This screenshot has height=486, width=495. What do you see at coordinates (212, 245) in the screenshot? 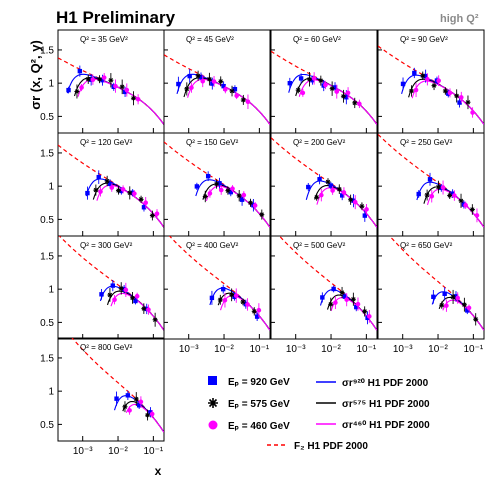
I see `q2-label: Q² = 400 GeV²` at bounding box center [212, 245].